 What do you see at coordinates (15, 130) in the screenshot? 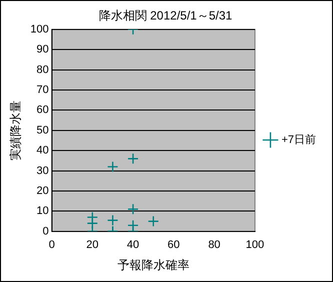
I see `y-axis-title: 実績降水量` at bounding box center [15, 130].